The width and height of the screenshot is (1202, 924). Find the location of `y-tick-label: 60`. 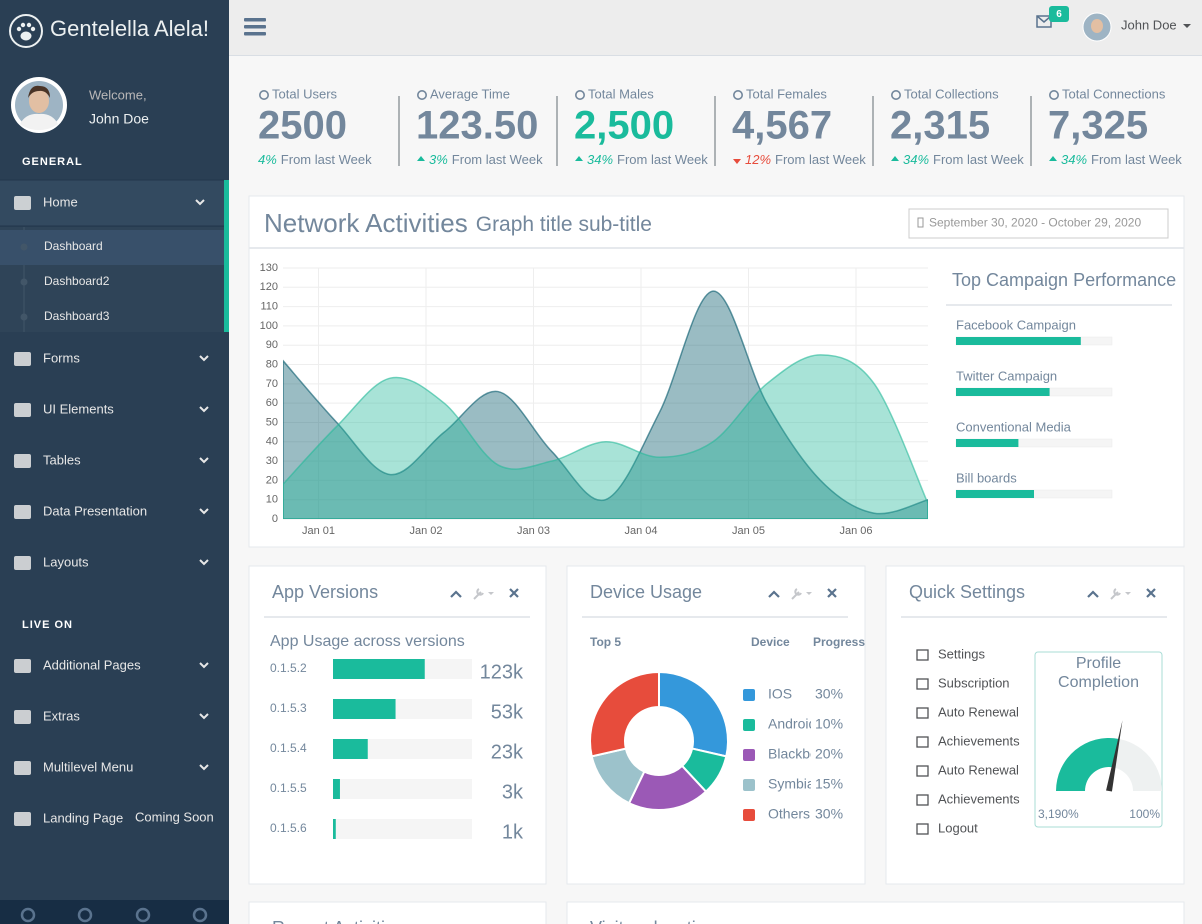

y-tick-label: 60 is located at coordinates (272, 403).